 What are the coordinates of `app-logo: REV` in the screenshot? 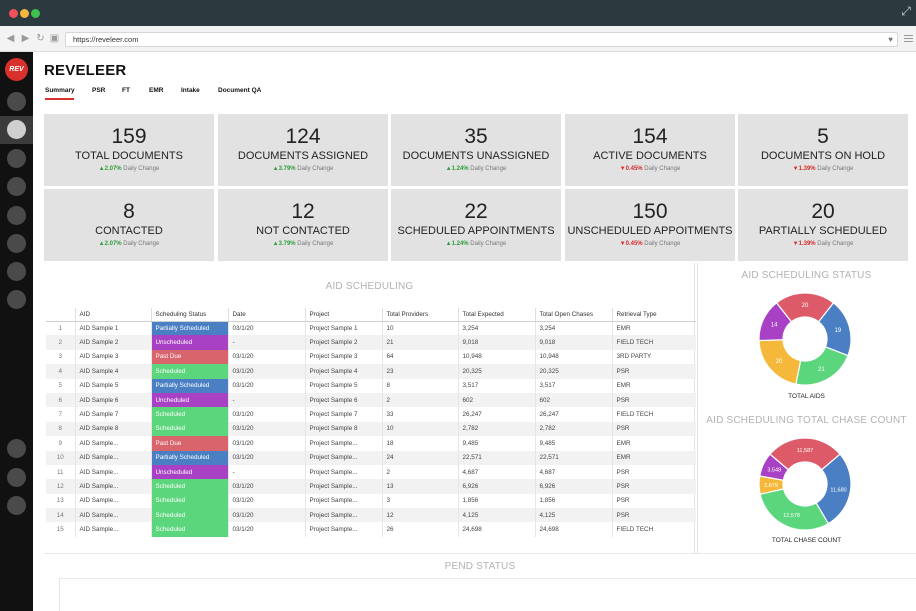 It's located at (16, 69).